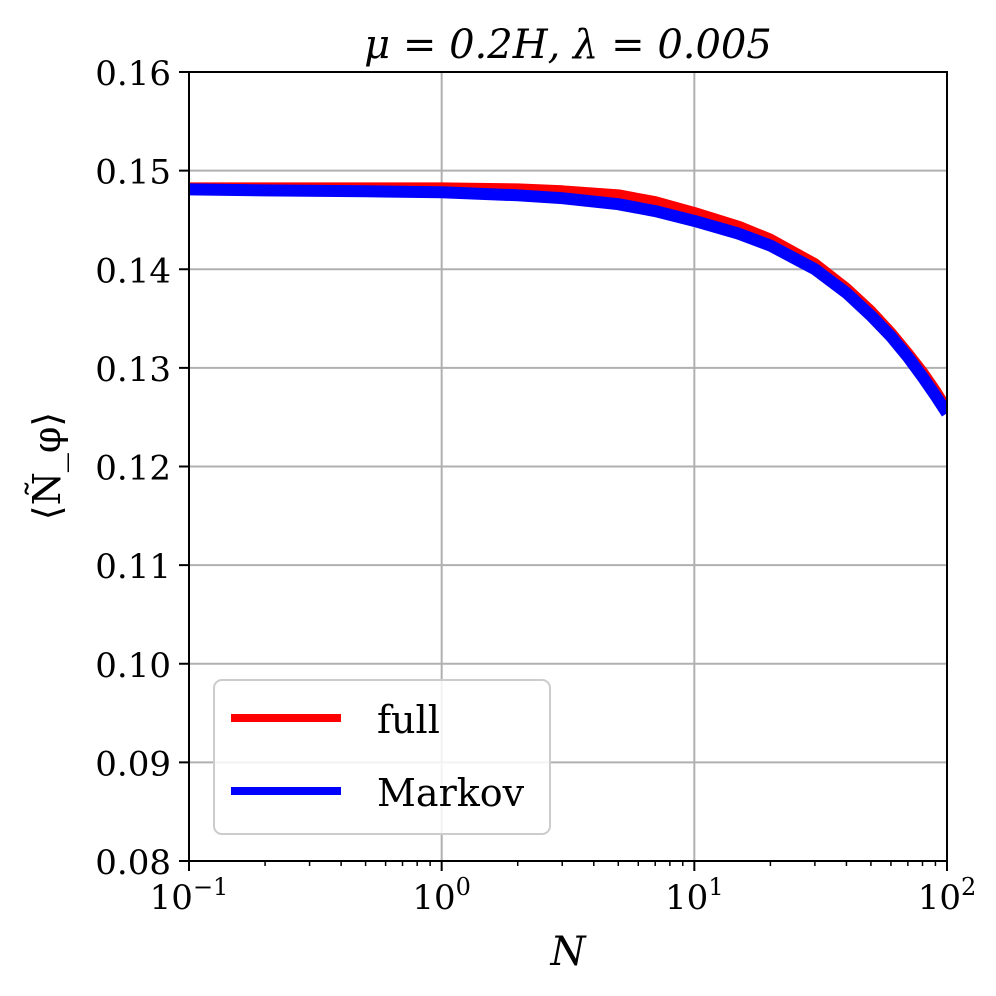  Describe the element at coordinates (563, 889) in the screenshot. I see `x-axis-ticks: 10⁻¹ 10⁰ 10¹ 10²` at that location.